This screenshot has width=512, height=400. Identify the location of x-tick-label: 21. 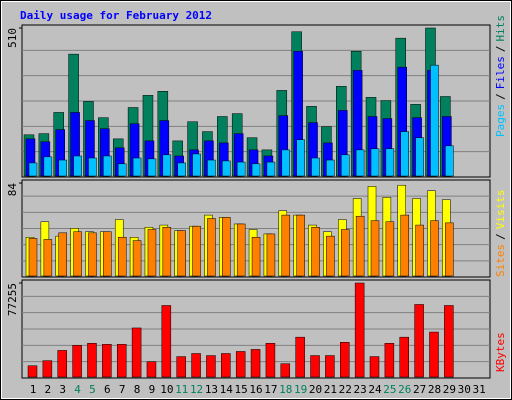
(330, 389).